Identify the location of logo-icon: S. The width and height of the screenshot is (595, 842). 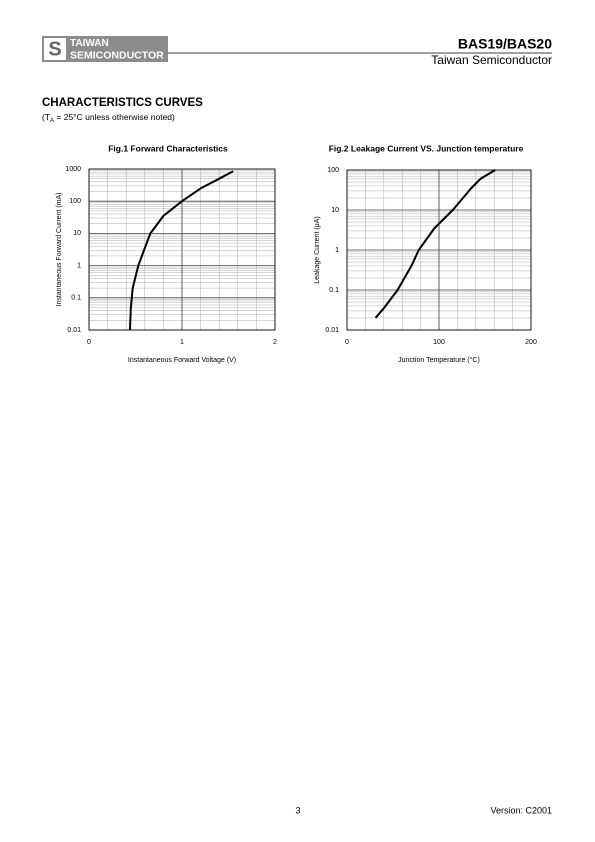
(54, 49).